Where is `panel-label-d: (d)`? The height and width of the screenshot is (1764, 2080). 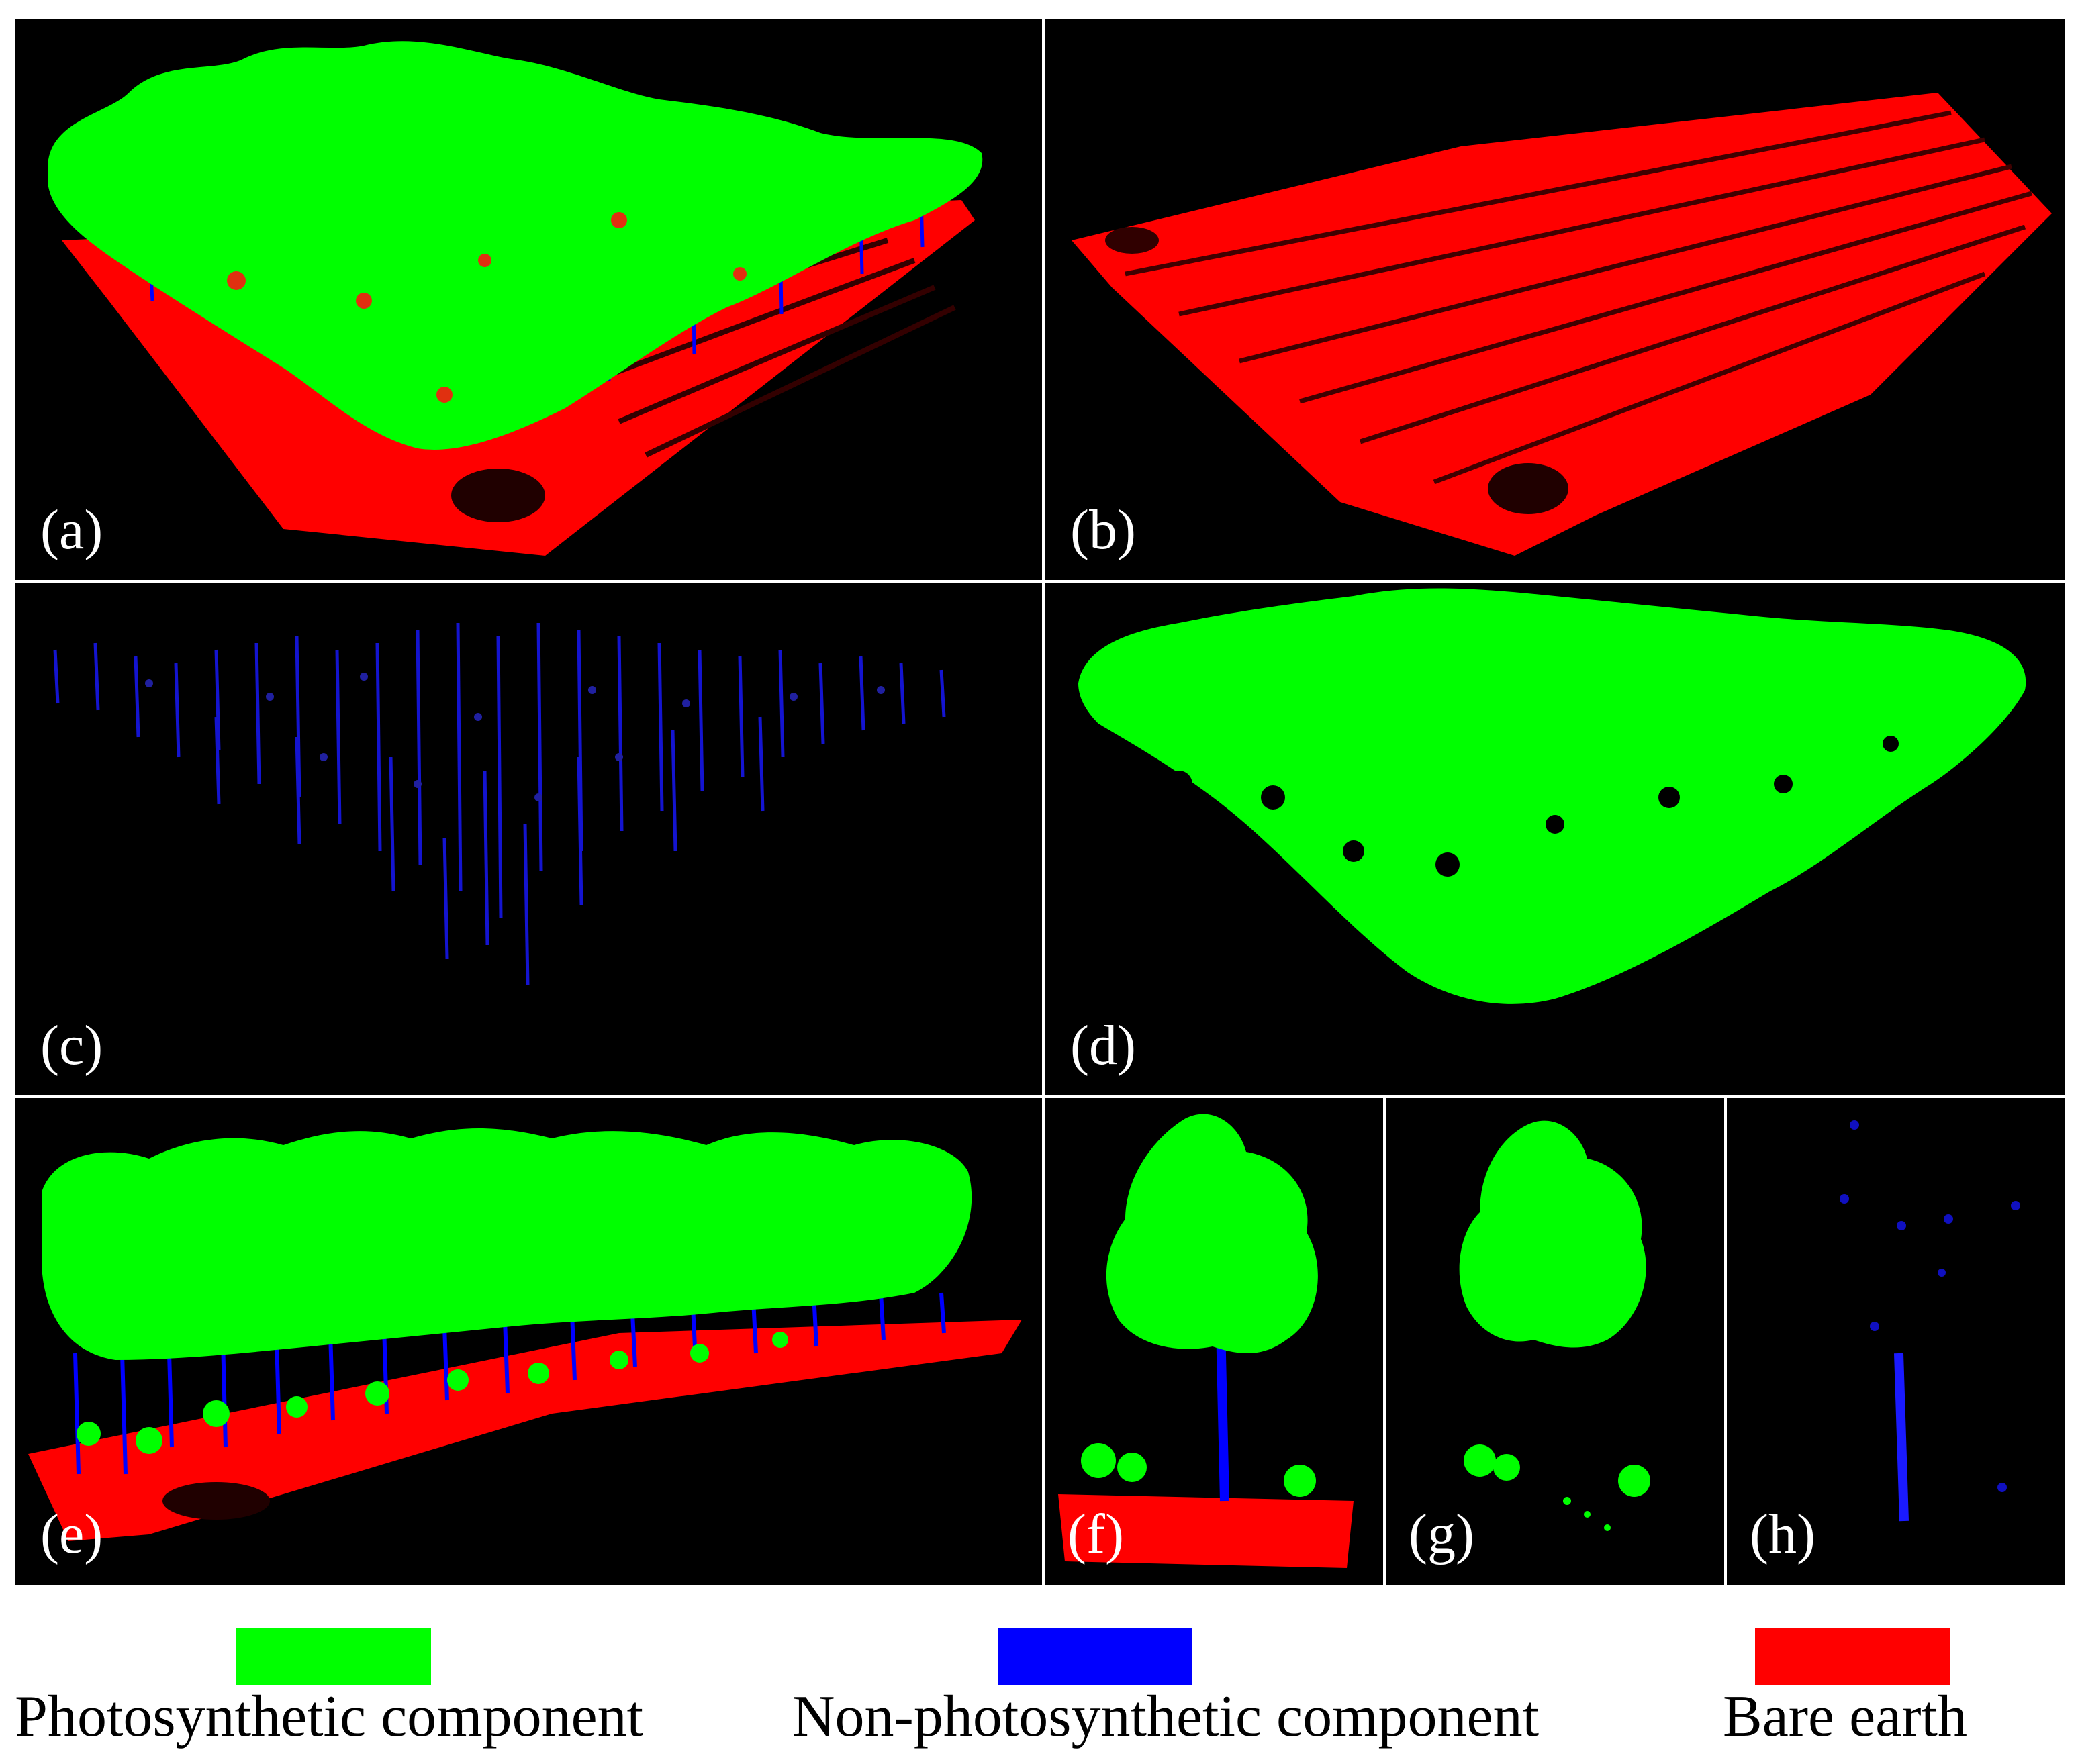 panel-label-d: (d) is located at coordinates (1103, 1046).